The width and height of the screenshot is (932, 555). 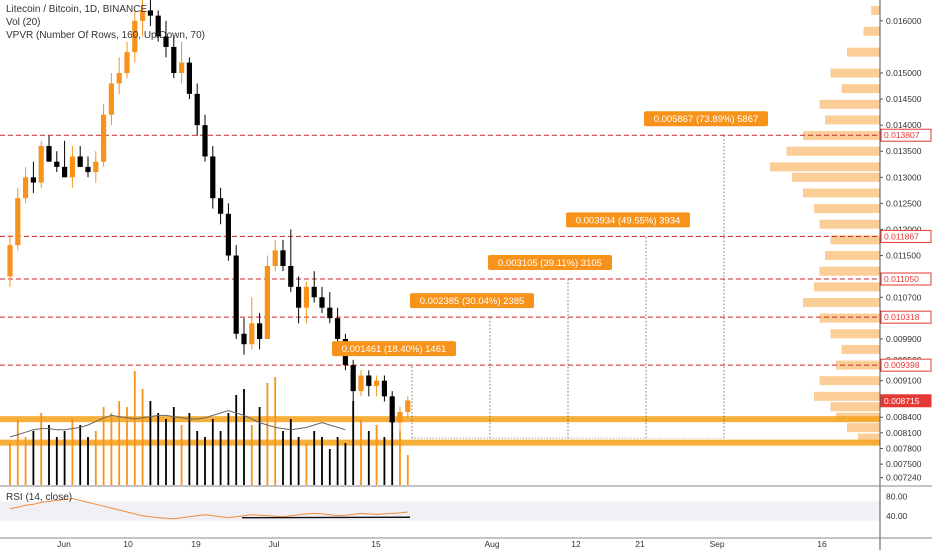 I want to click on time-tick-label: Jun, so click(x=64, y=544).